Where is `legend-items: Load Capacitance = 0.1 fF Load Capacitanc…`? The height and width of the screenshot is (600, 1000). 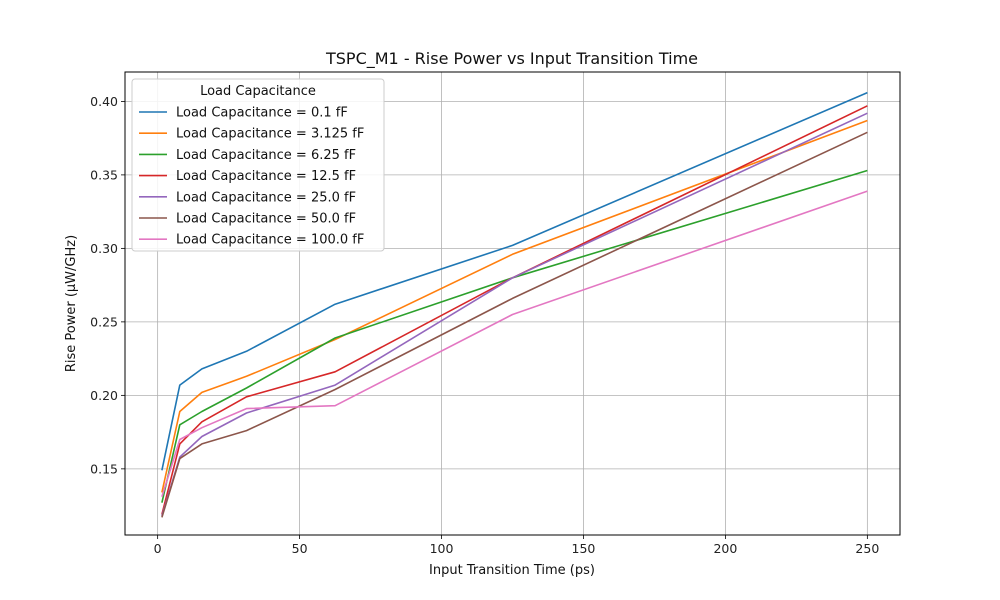
legend-items: Load Capacitance = 0.1 fF Load Capacitanc… is located at coordinates (251, 177).